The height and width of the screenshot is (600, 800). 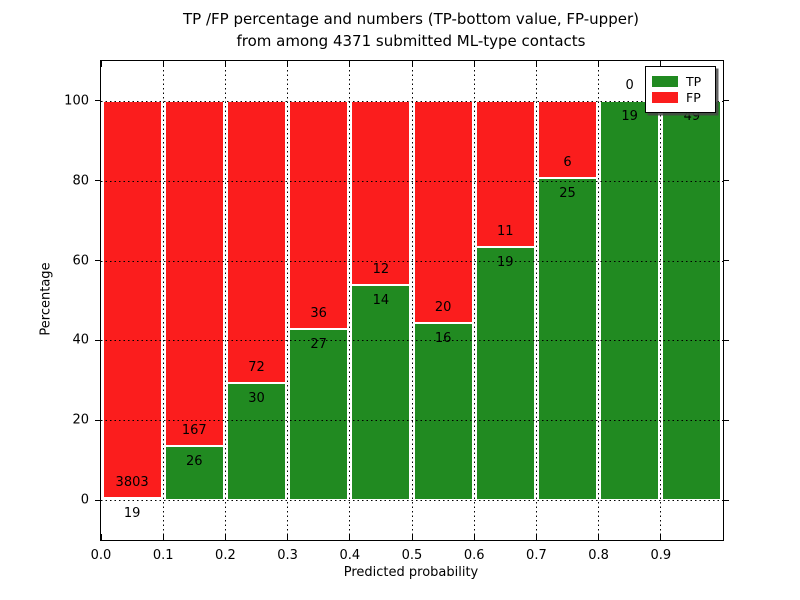 I want to click on legend-entry-fp: FP, so click(x=680, y=97).